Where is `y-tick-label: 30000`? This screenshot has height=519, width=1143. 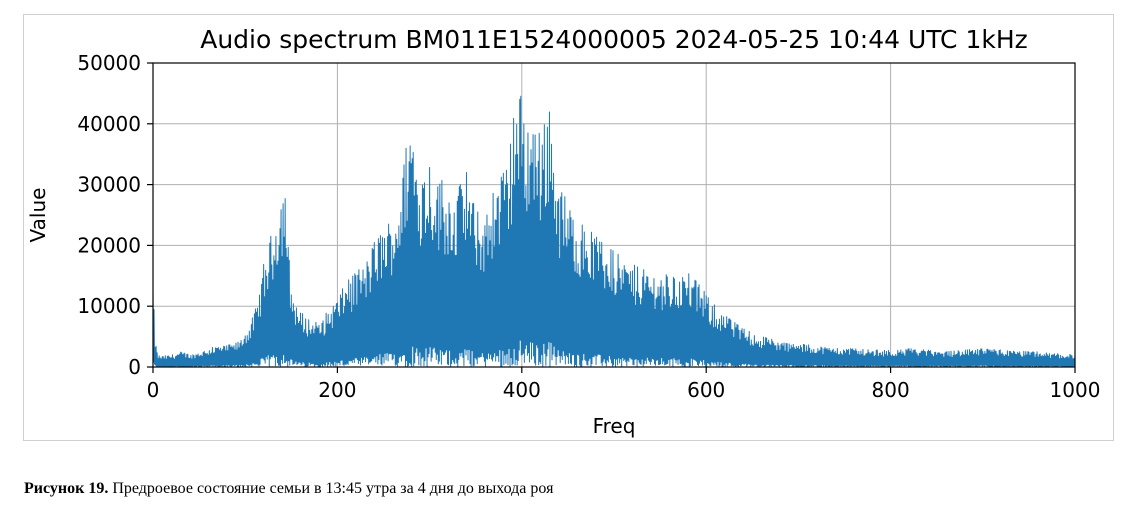
y-tick-label: 30000 is located at coordinates (109, 185).